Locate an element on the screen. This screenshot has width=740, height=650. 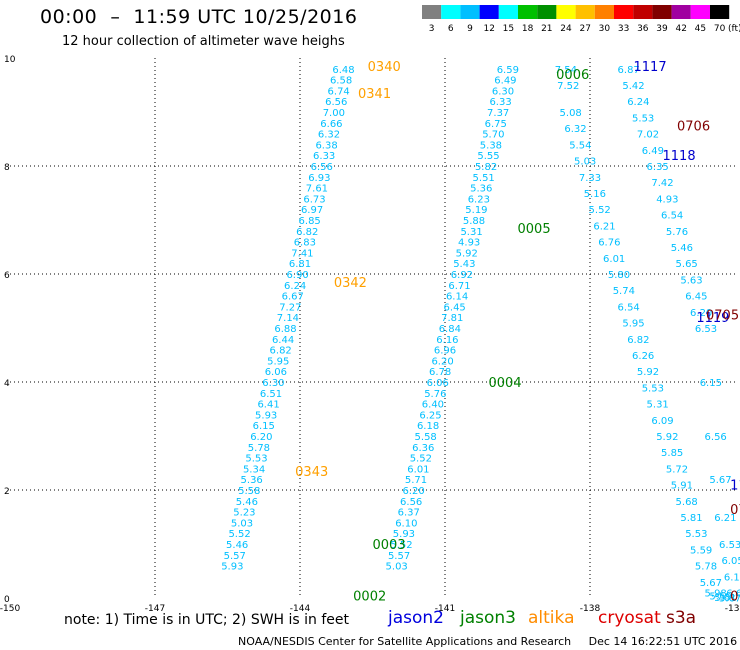
data-point: 5.61 is located at coordinates (725, 598).